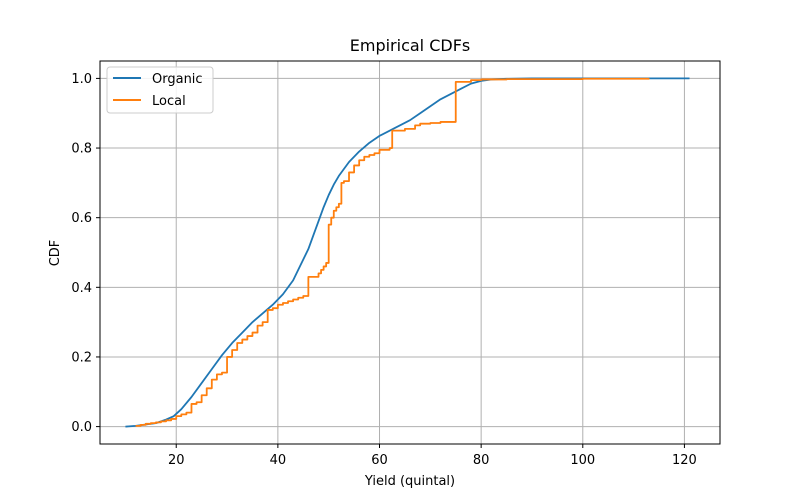  What do you see at coordinates (160, 90) in the screenshot?
I see `legend: Organic Local` at bounding box center [160, 90].